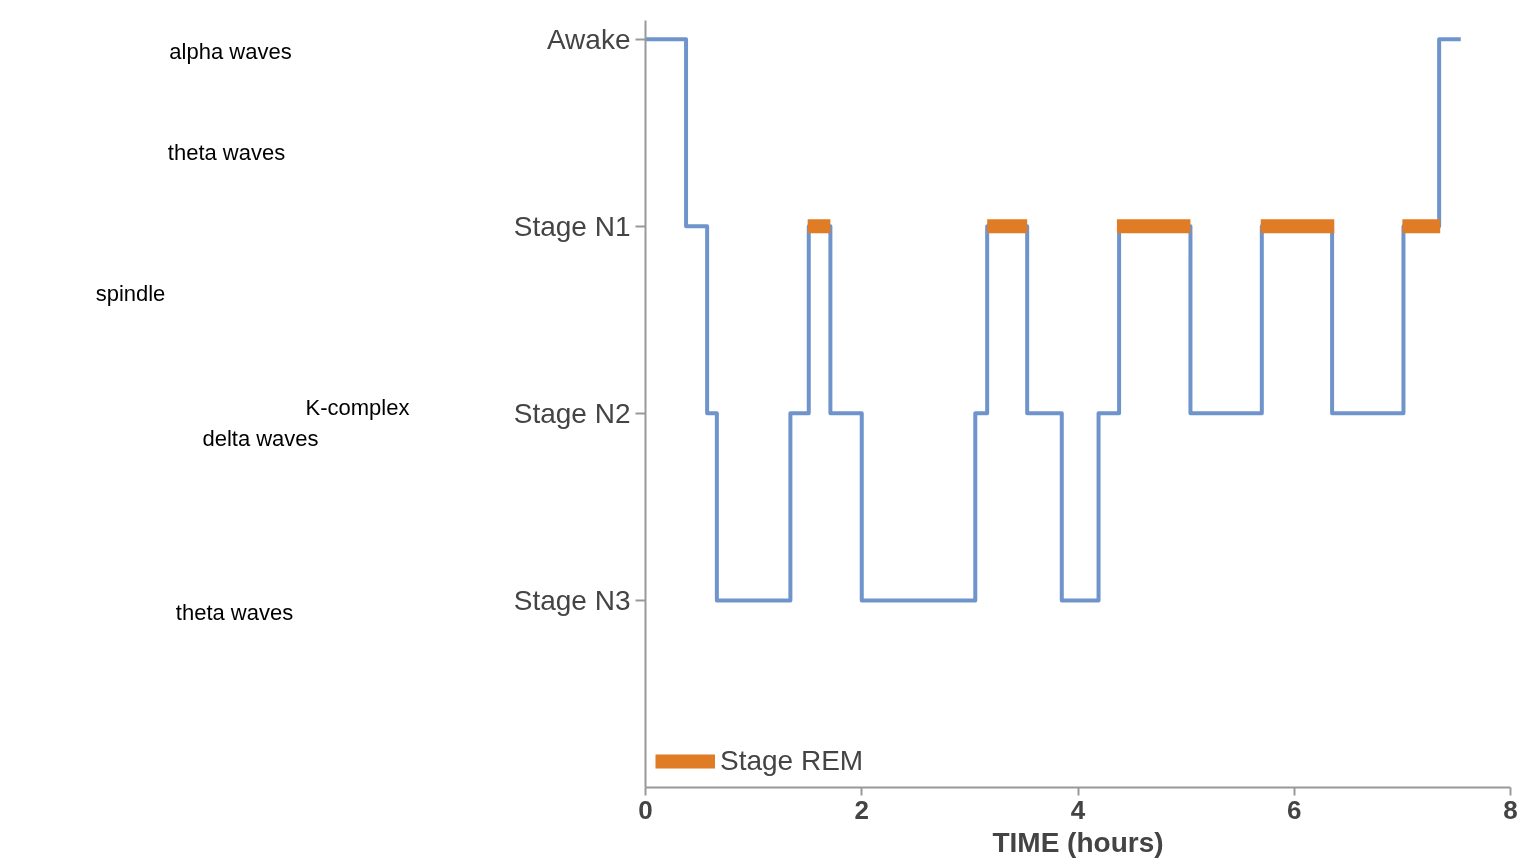 The width and height of the screenshot is (1540, 865). I want to click on text: delta waves, so click(260, 439).